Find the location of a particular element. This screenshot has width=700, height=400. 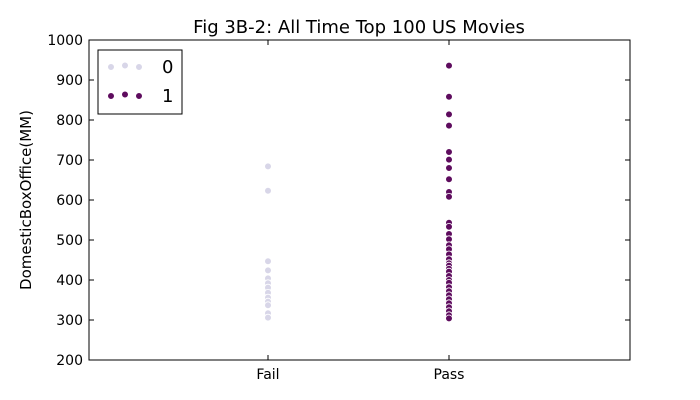

y-tick-label-800: 800 is located at coordinates (69, 121).